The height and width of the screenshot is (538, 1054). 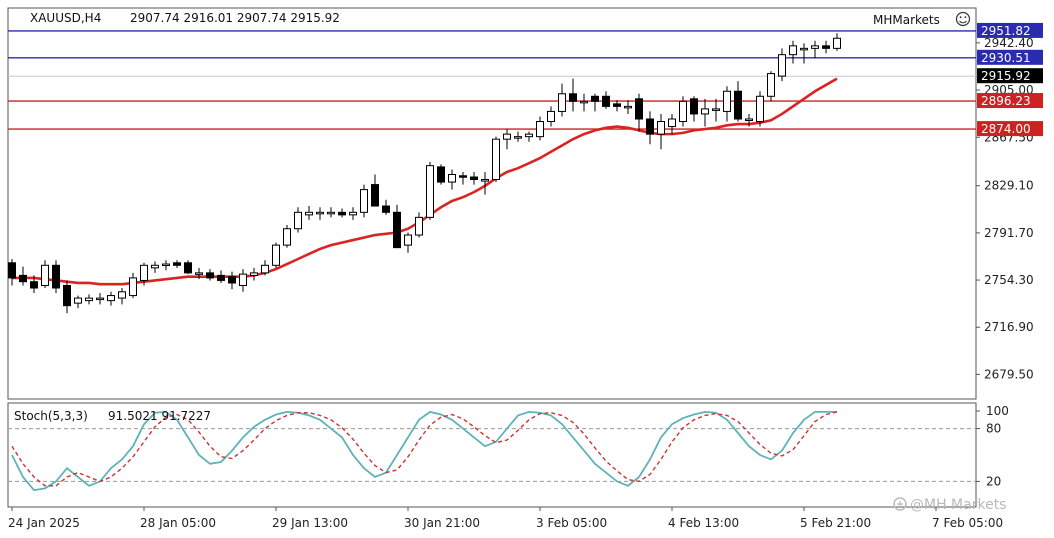 I want to click on price-tick-label: 2679.50, so click(x=1009, y=374).